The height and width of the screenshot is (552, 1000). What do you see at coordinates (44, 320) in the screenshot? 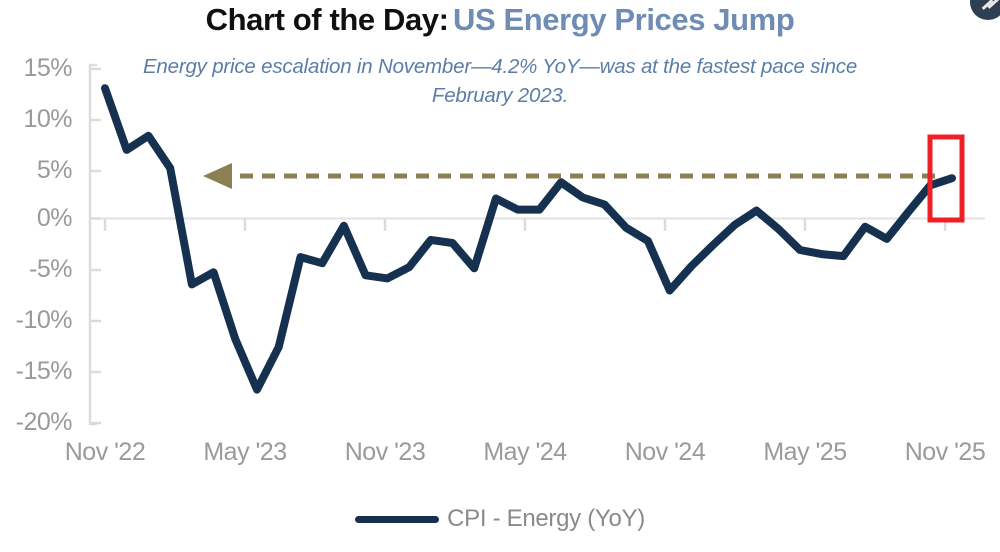
I see `y-tick-label: -10%` at bounding box center [44, 320].